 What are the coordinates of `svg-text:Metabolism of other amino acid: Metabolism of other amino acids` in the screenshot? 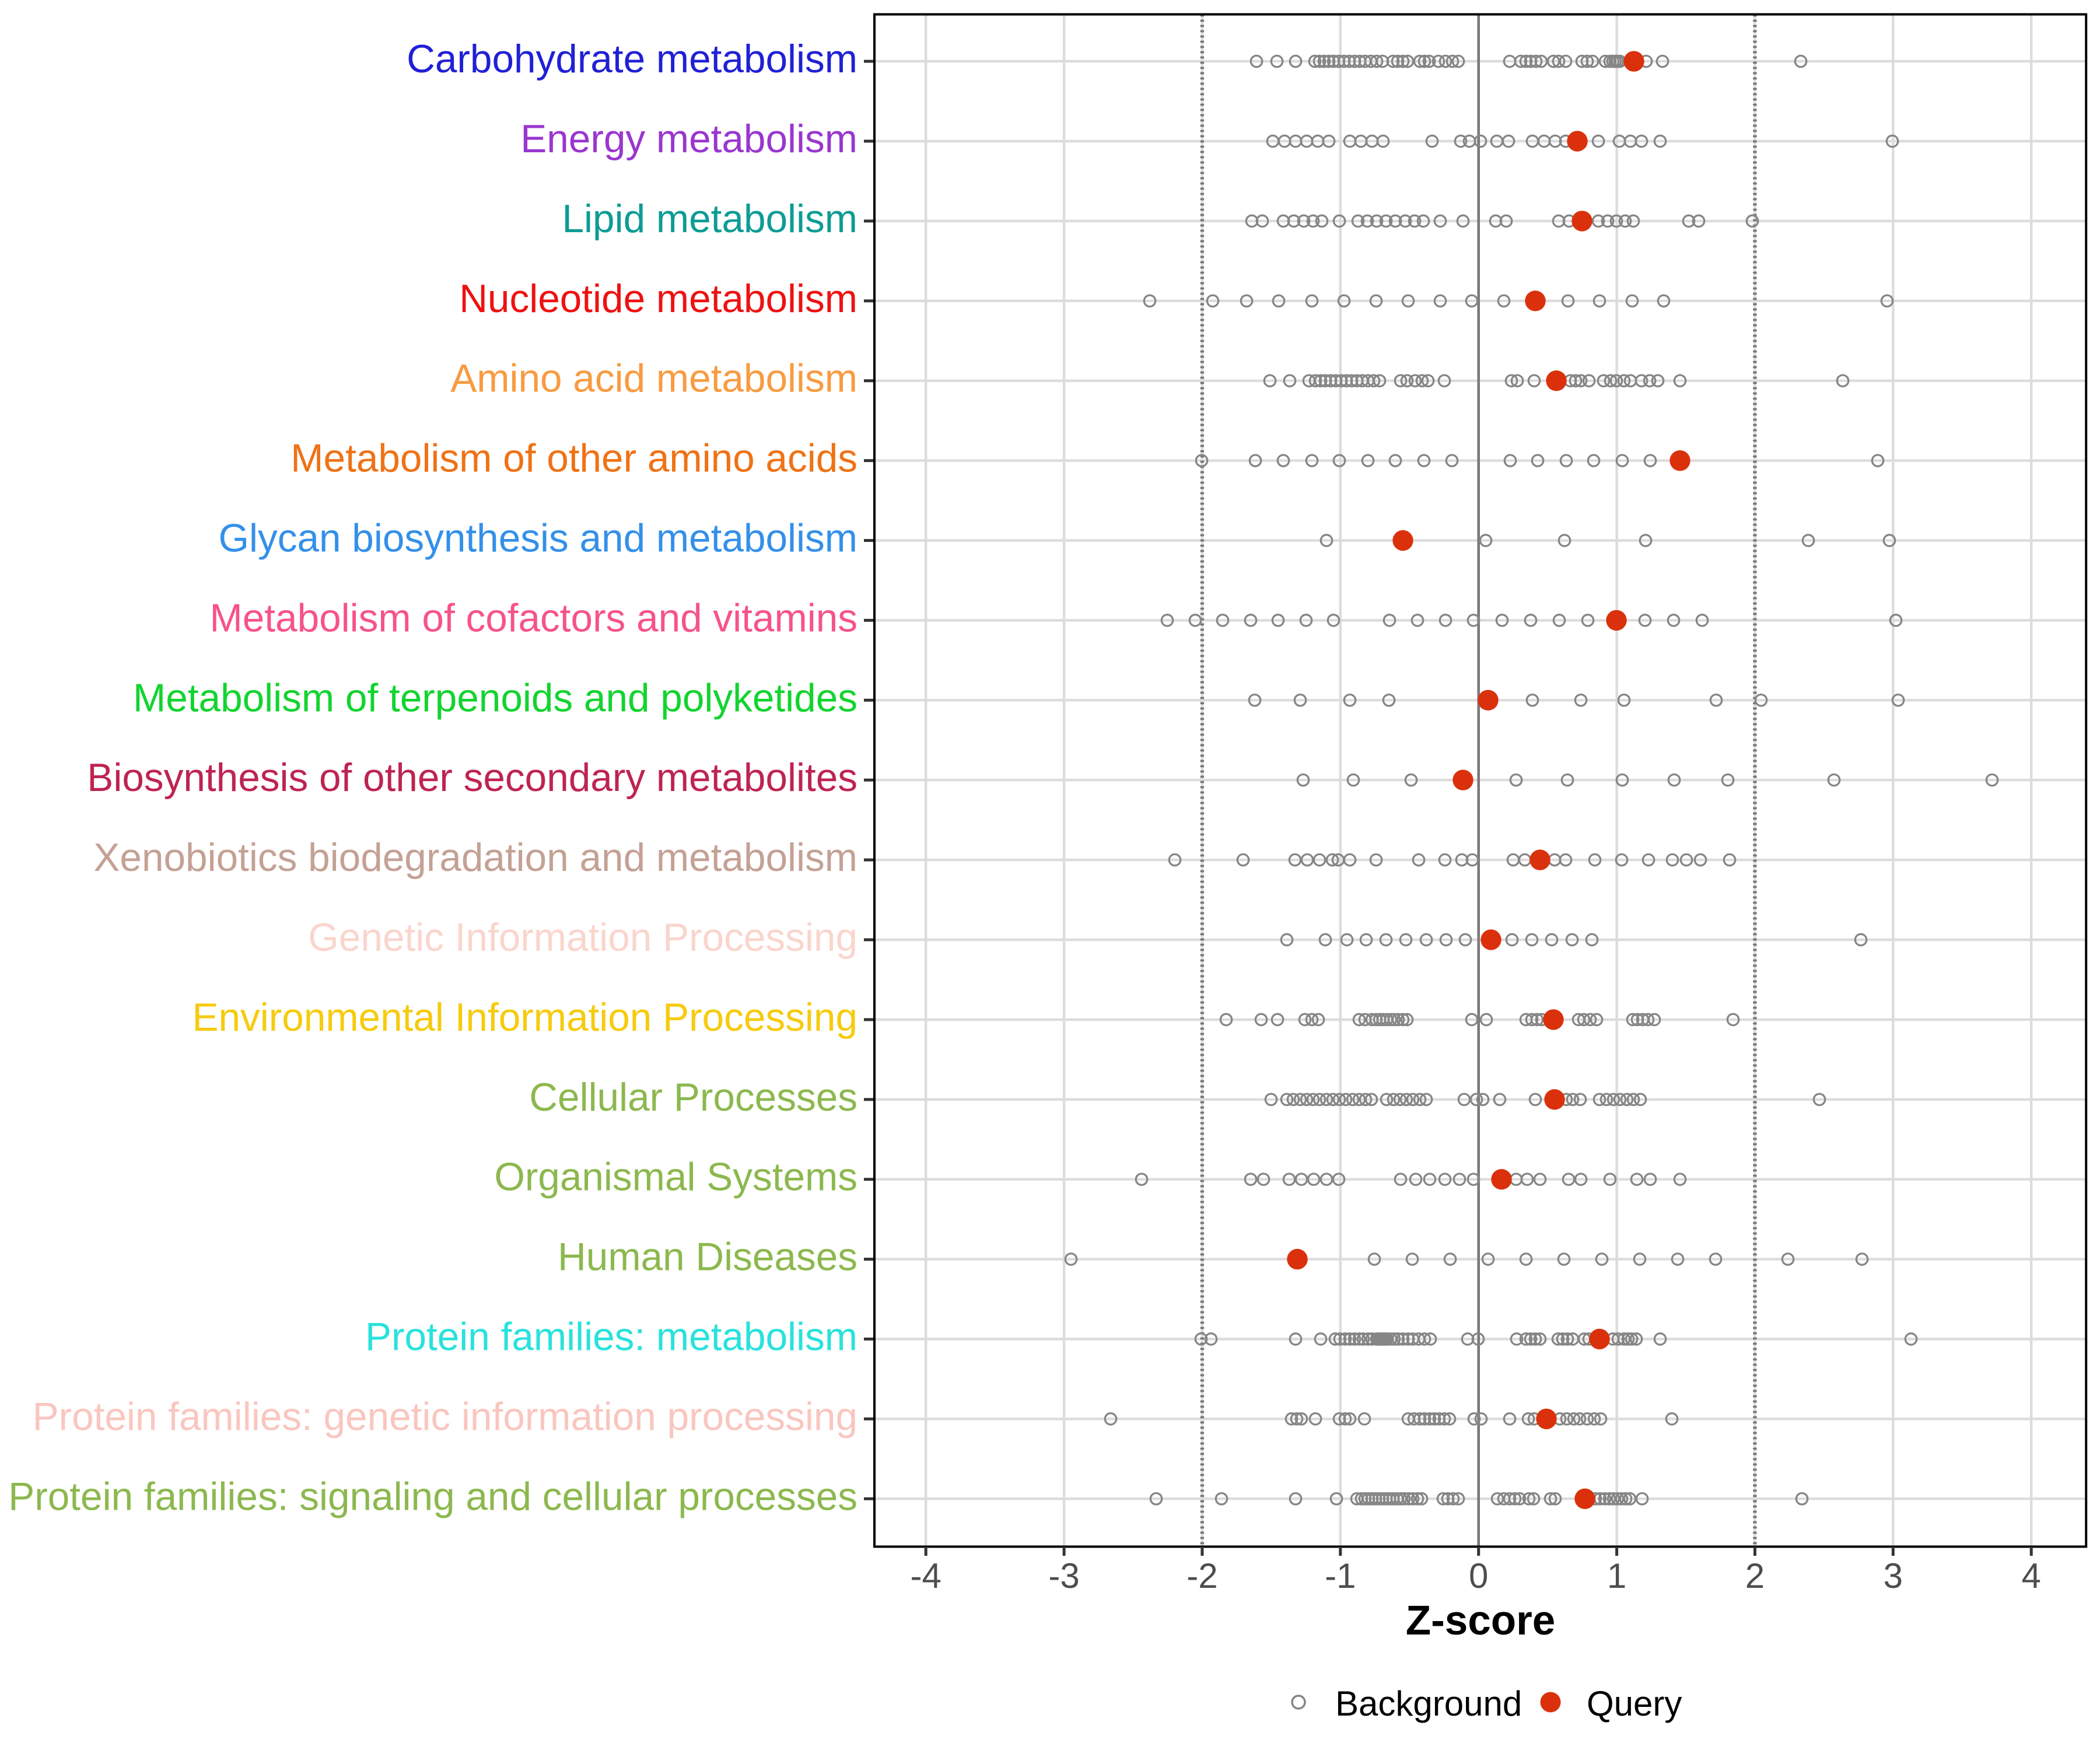 It's located at (574, 459).